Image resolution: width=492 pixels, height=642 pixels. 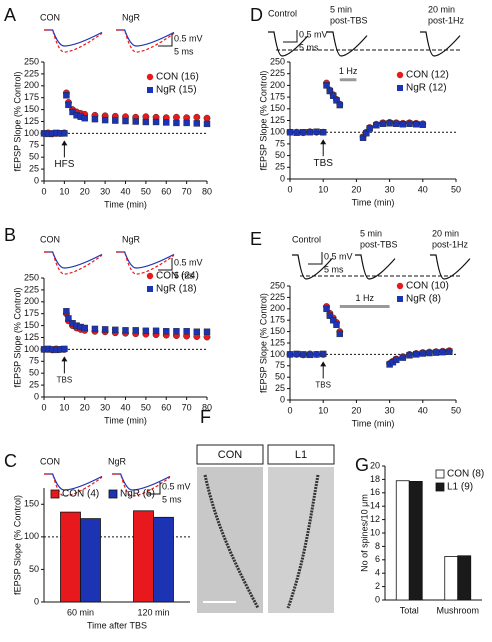 I want to click on y-tick-label: 250, so click(x=277, y=285).